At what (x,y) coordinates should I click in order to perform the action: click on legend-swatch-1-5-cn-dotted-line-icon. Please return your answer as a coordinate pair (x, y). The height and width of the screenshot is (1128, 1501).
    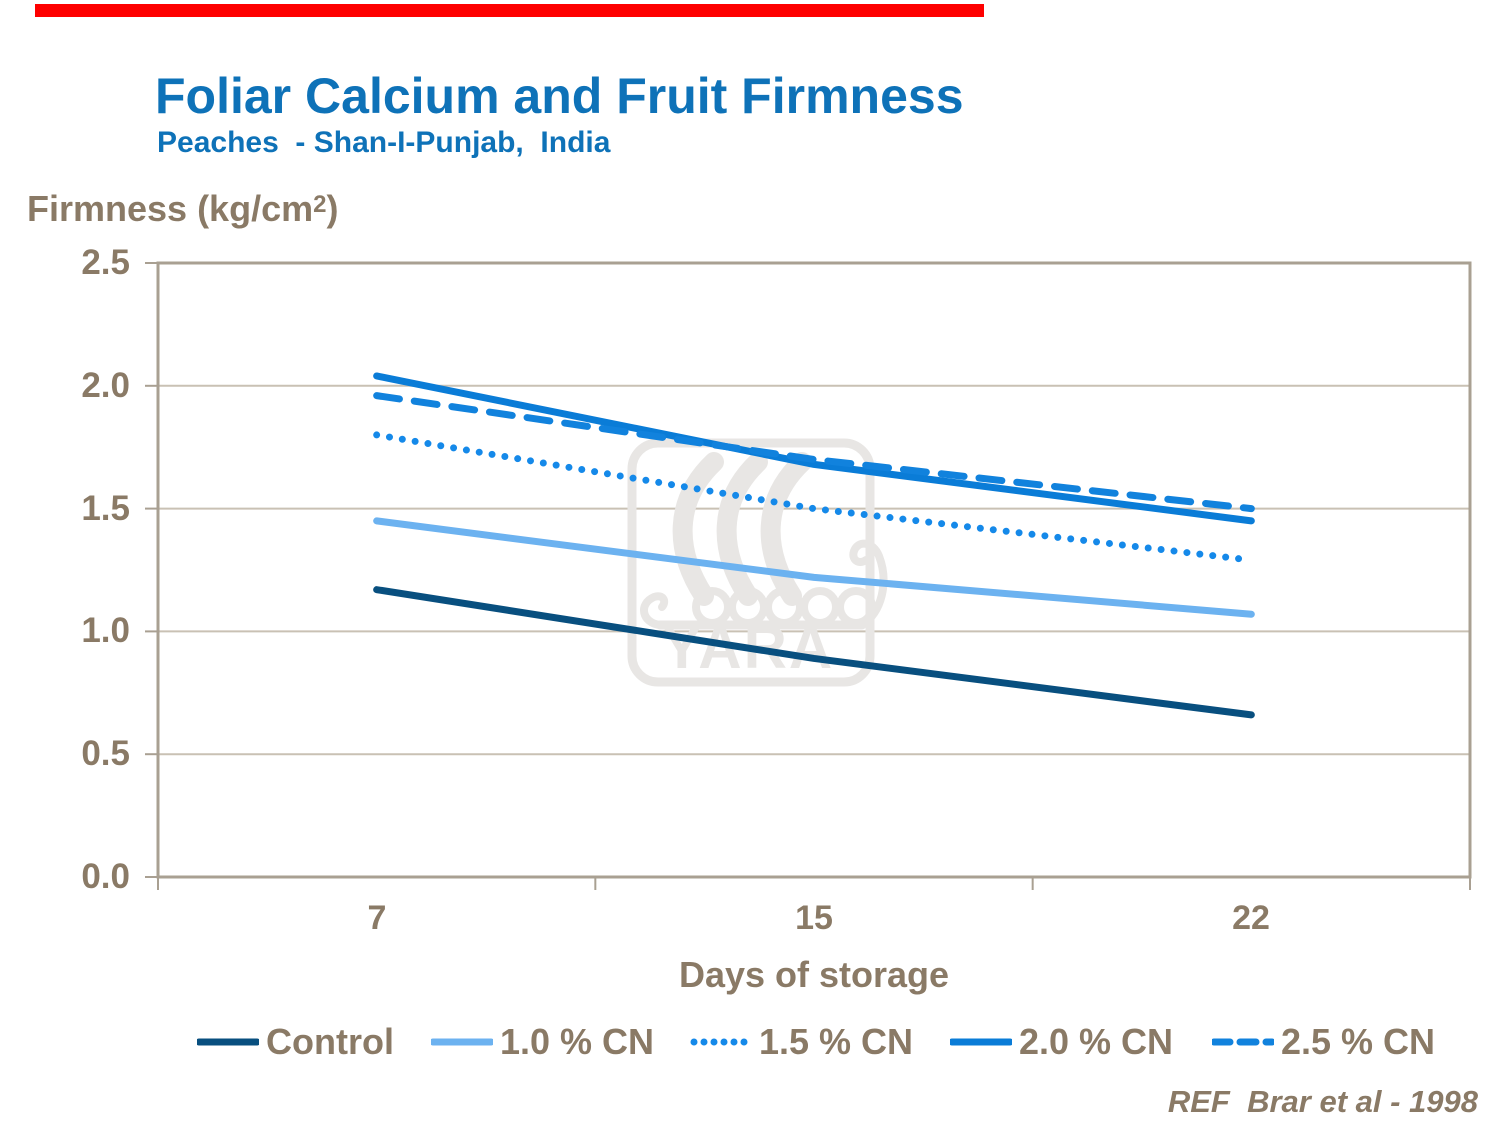
    Looking at the image, I should click on (721, 1042).